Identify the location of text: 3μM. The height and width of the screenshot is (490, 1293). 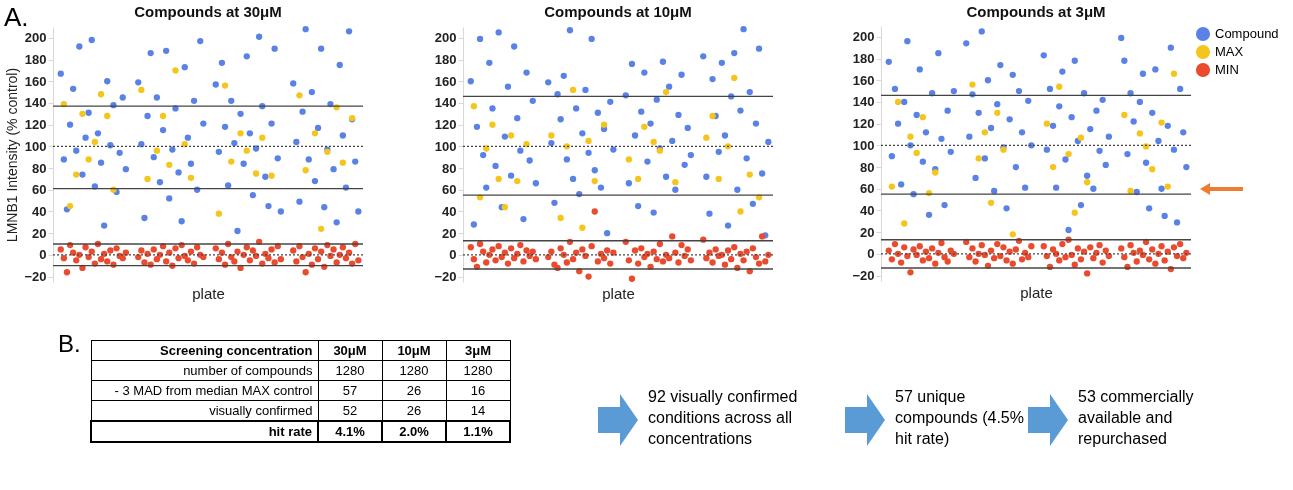
(478, 350).